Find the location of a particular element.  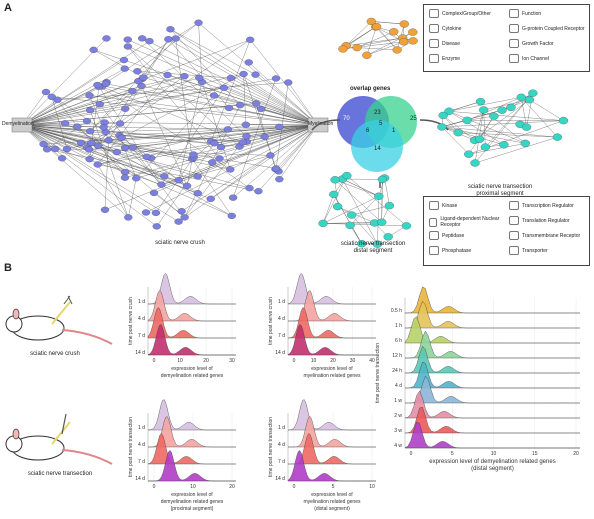

row-label: 24 h is located at coordinates (397, 371).